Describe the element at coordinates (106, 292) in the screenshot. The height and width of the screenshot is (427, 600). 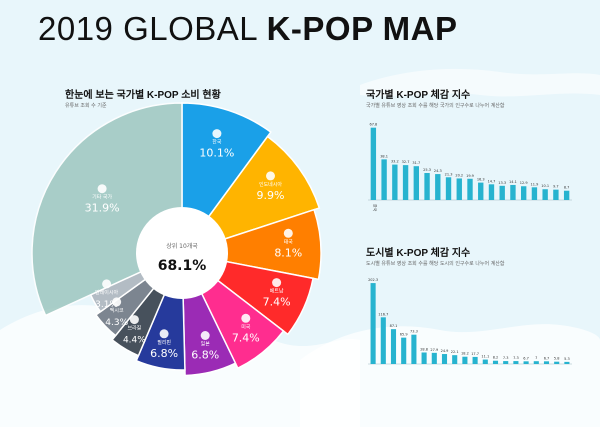
I see `pie-slice-country-label: 말레이시아` at that location.